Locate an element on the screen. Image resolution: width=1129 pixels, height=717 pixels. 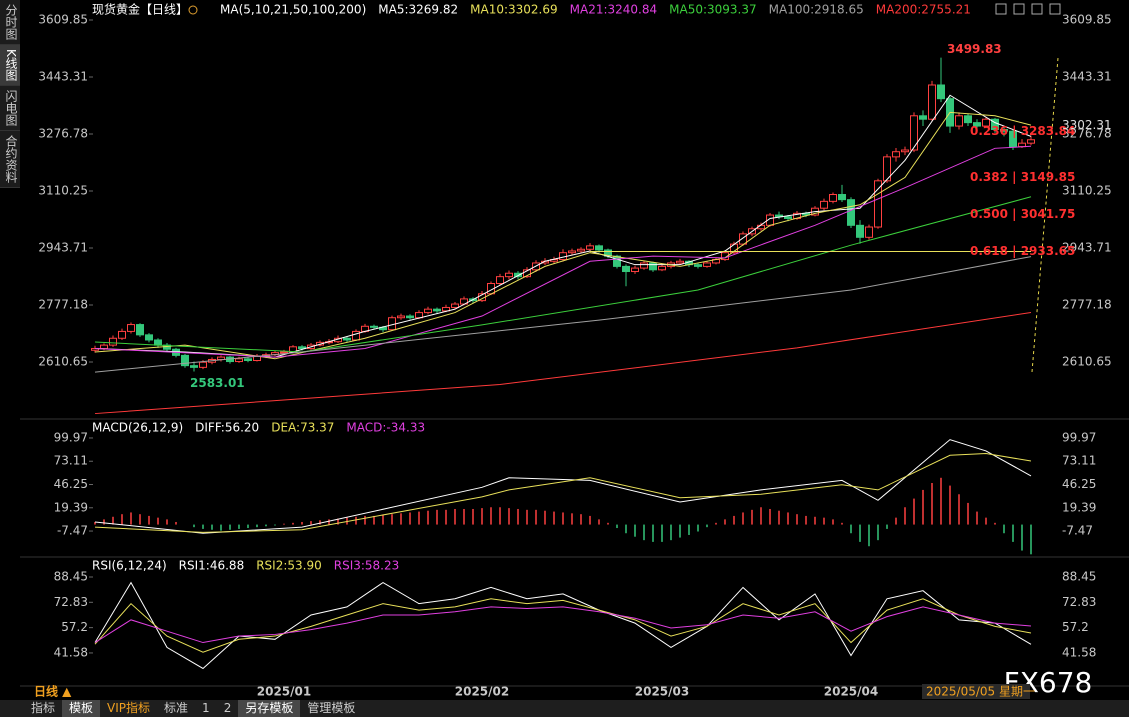
y-tick-label: 46.25 is located at coordinates (1079, 484).